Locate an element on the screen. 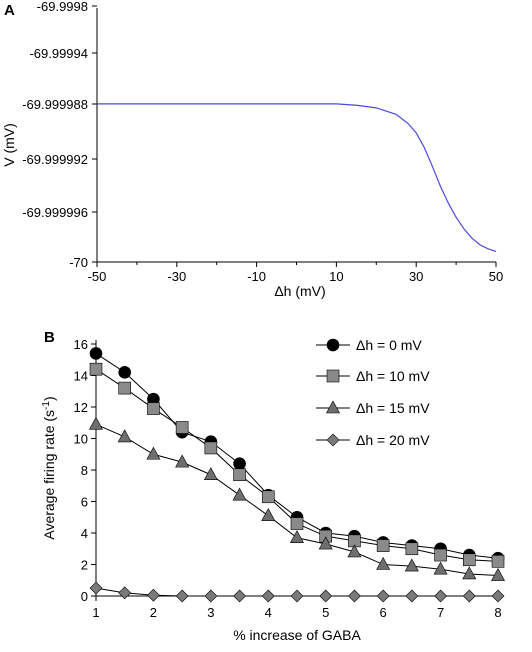  panel-b-y-label-end: ) is located at coordinates (49, 398).